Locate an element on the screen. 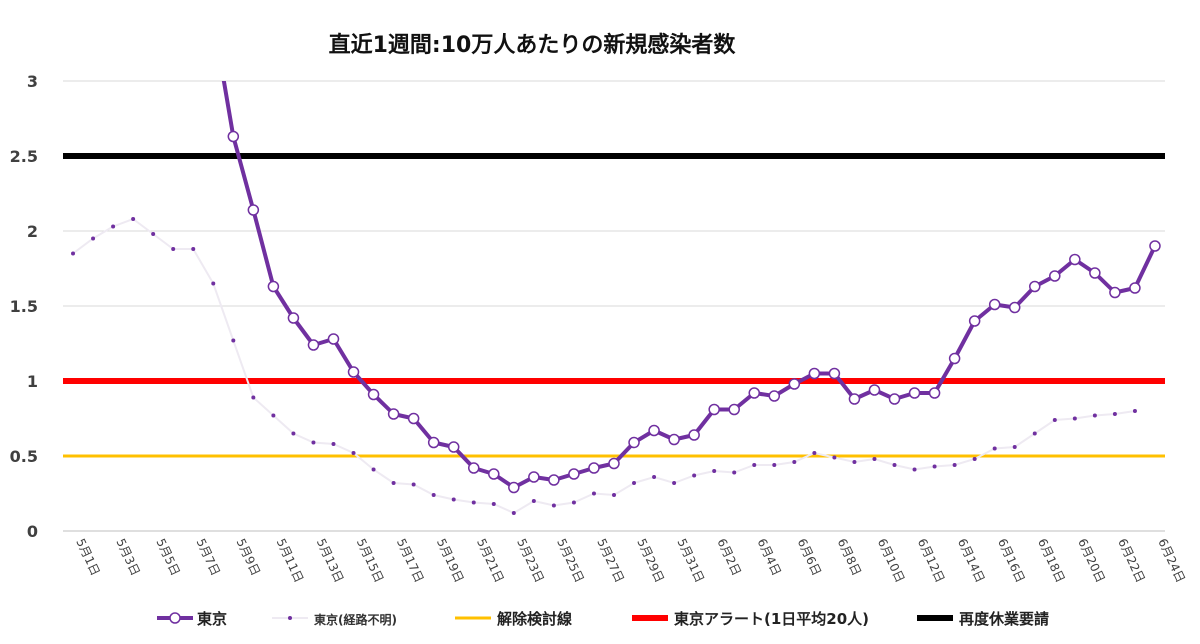  x-tick-label: 5月25日 is located at coordinates (570, 560).